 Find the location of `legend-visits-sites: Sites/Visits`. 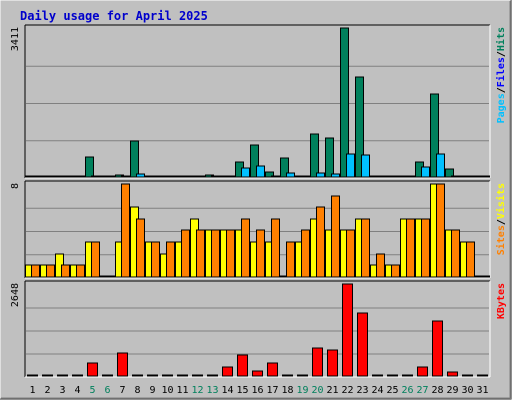

legend-visits-sites: Sites/Visits is located at coordinates (501, 219).